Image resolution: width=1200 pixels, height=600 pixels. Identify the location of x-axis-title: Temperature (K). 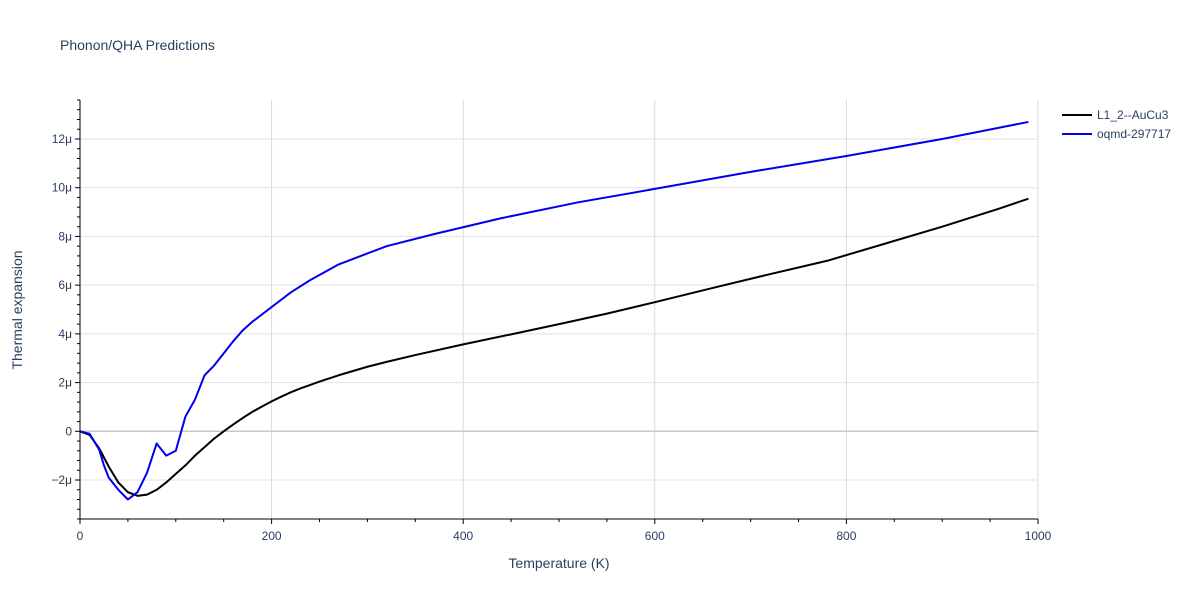
(558, 563).